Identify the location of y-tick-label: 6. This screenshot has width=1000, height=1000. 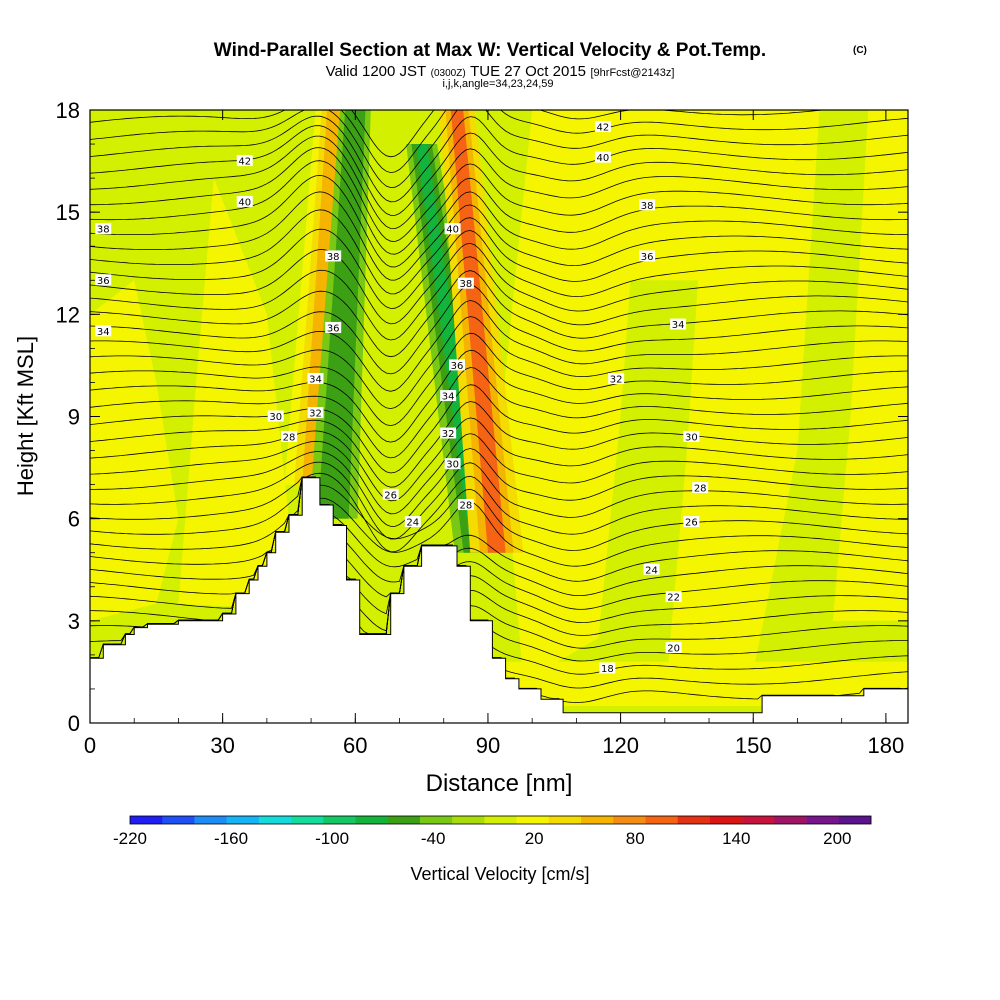
(74, 519).